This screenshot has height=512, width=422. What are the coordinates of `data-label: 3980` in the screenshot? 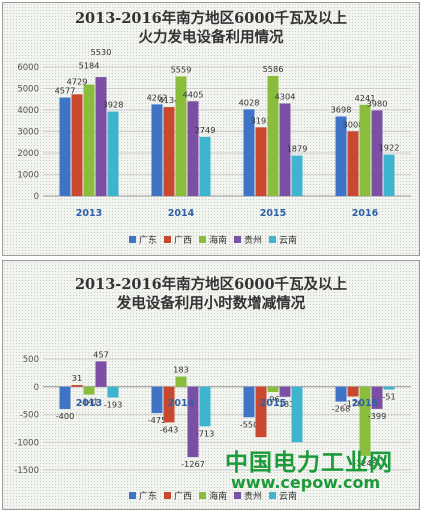 It's located at (377, 103).